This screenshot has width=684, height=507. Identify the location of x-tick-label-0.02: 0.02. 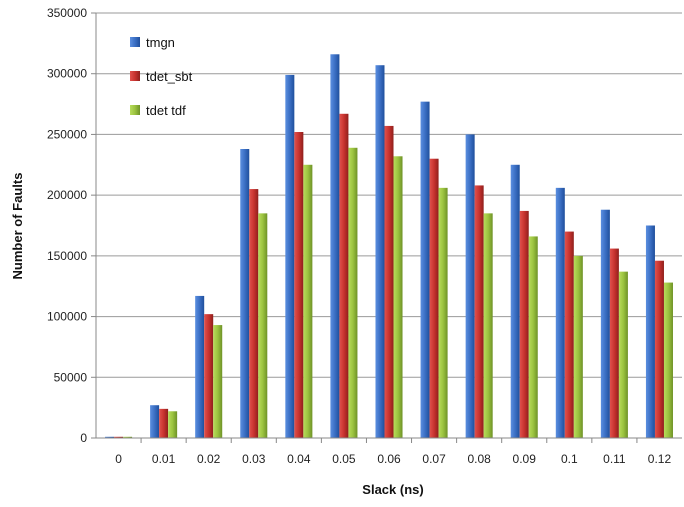
(209, 459).